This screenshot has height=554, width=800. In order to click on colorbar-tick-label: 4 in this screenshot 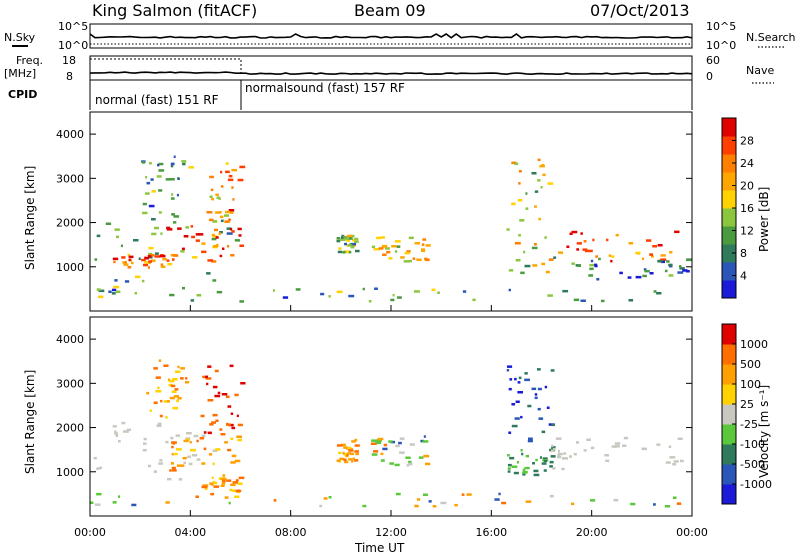, I will do `click(743, 276)`.